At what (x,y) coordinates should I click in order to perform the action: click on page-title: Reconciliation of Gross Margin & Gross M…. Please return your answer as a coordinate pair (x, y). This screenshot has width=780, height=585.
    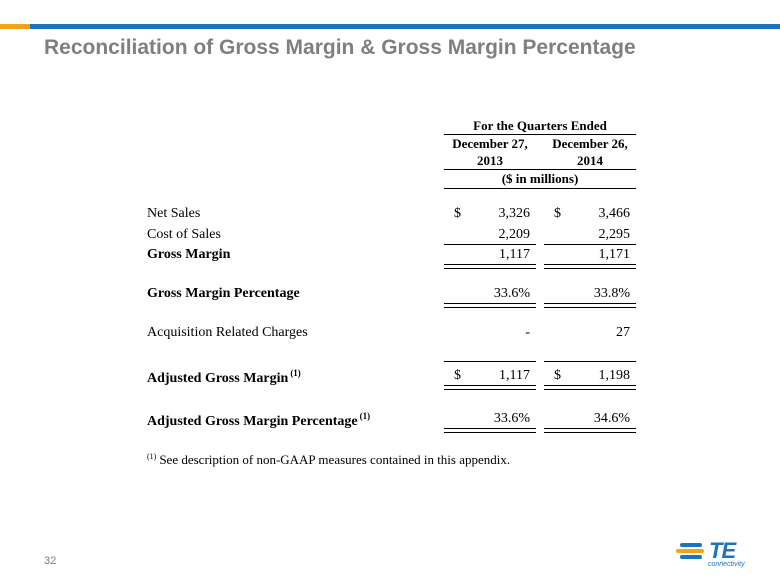
    Looking at the image, I should click on (340, 47).